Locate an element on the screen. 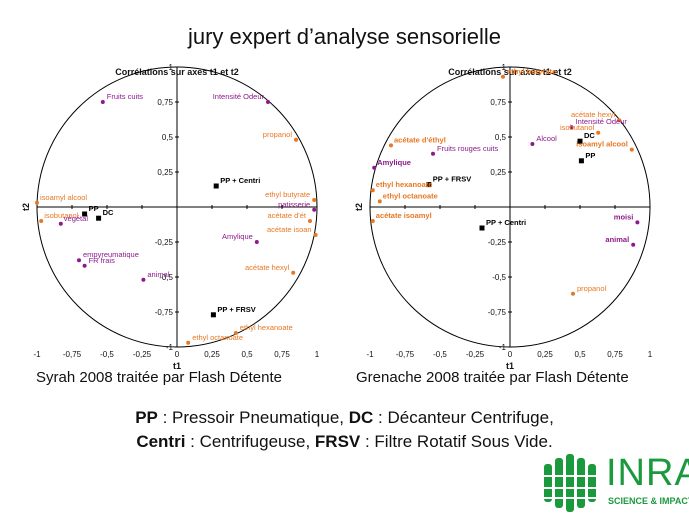 The image size is (689, 517). legend-def-centri: : Centrifugeuse, is located at coordinates (250, 441).